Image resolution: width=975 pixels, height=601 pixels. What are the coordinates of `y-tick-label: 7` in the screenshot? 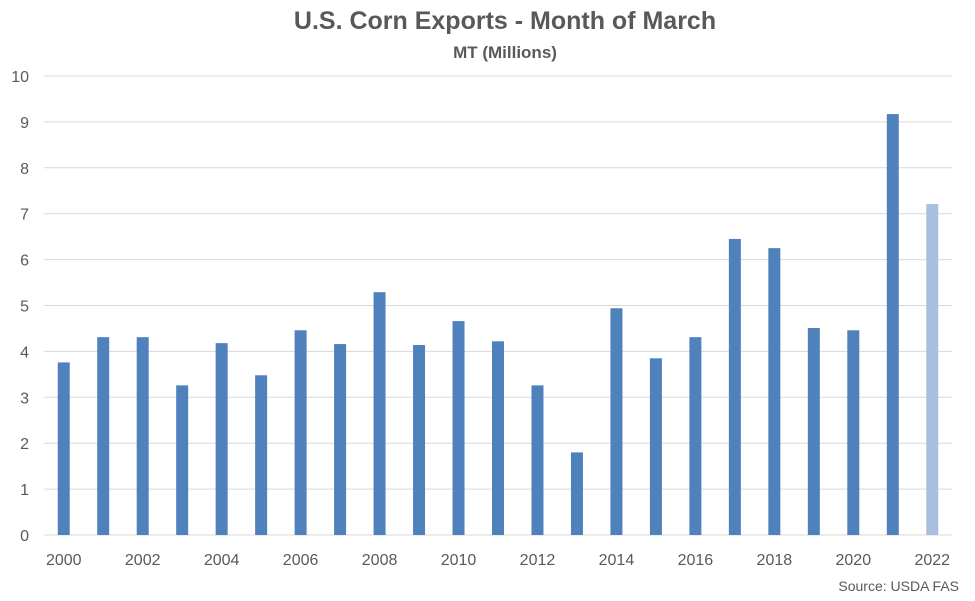 It's located at (24, 215).